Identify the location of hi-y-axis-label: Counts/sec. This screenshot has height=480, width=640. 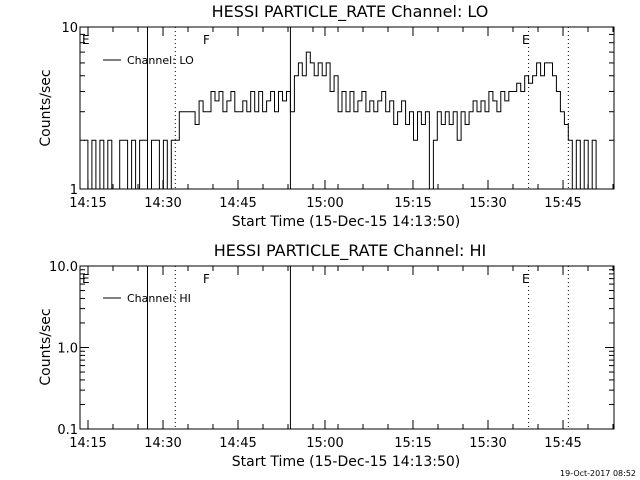
(46, 346).